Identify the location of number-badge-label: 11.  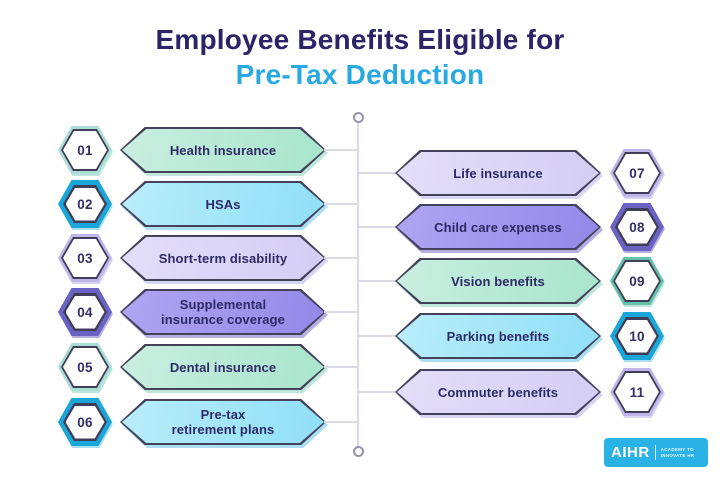
(637, 392).